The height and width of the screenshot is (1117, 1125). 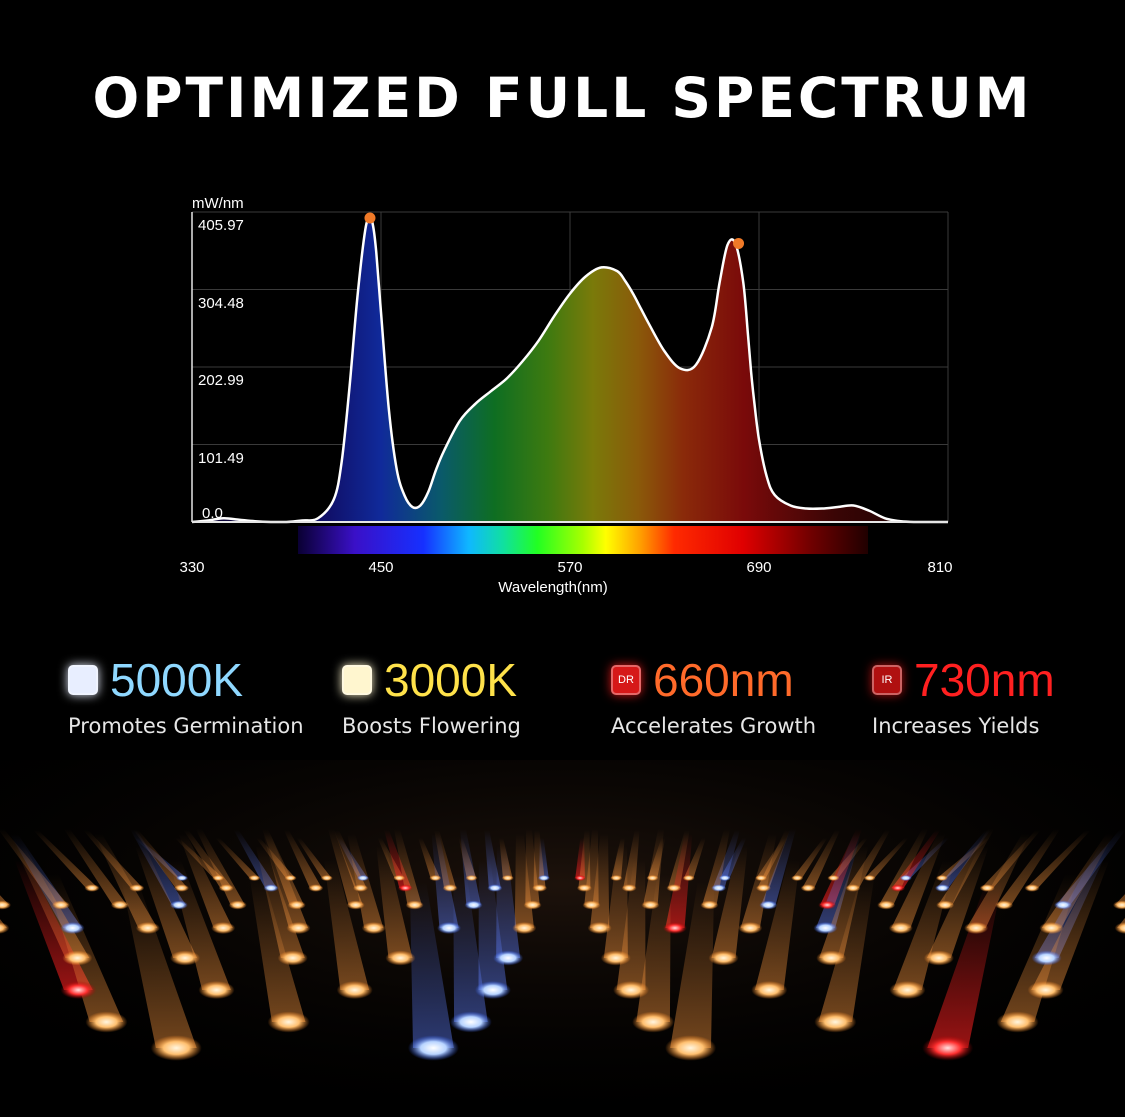 What do you see at coordinates (583, 540) in the screenshot?
I see `visible-spectrum-bar` at bounding box center [583, 540].